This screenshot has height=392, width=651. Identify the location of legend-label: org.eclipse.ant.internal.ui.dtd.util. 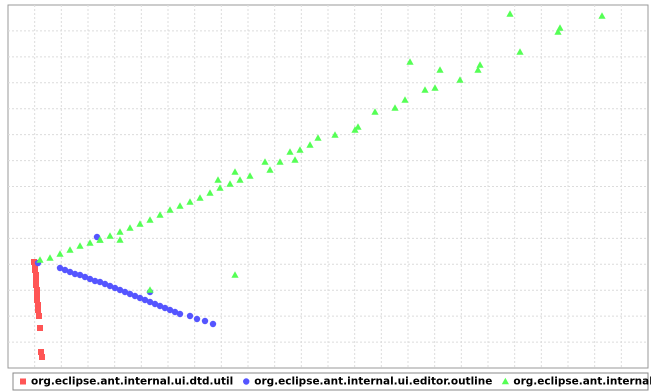
(132, 382).